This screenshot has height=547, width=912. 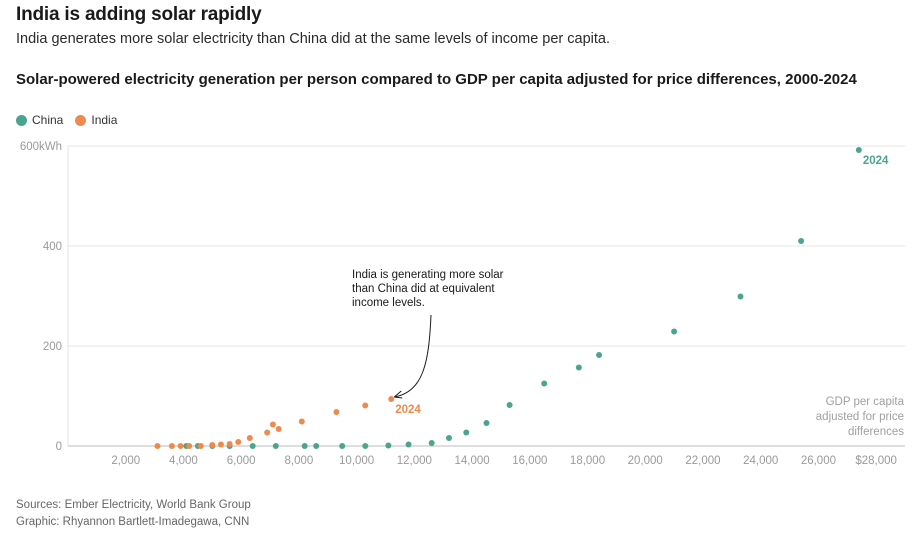 I want to click on x-tick-label: 14,000, so click(x=471, y=461).